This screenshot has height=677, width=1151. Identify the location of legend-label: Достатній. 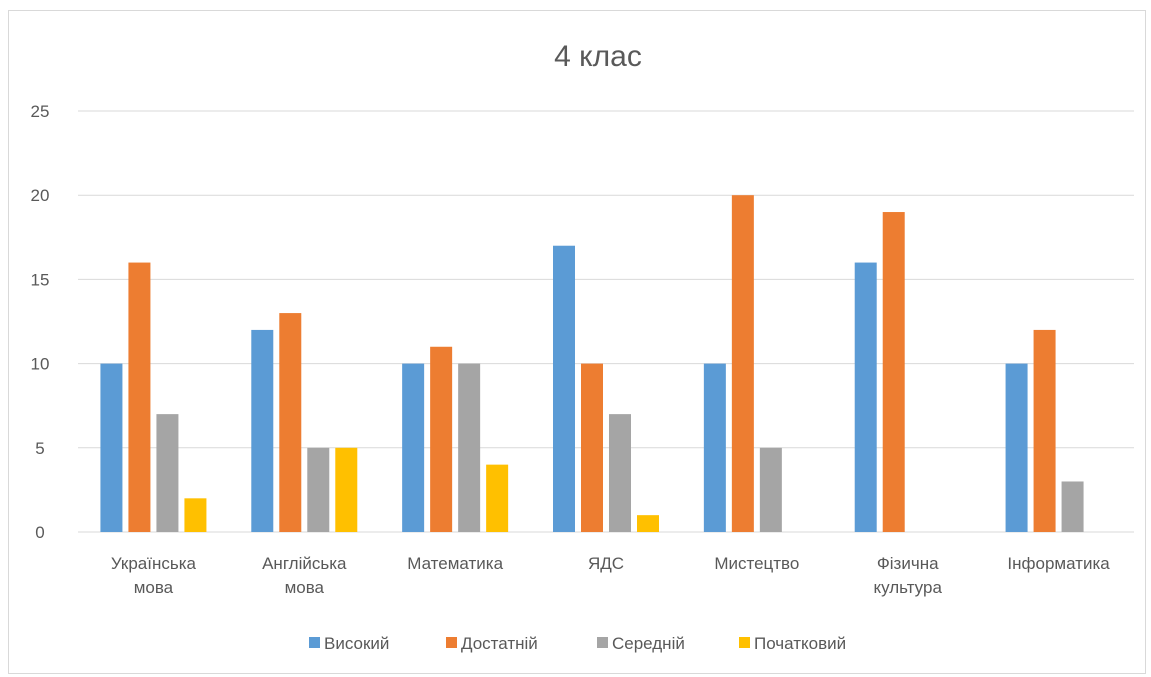
(499, 643).